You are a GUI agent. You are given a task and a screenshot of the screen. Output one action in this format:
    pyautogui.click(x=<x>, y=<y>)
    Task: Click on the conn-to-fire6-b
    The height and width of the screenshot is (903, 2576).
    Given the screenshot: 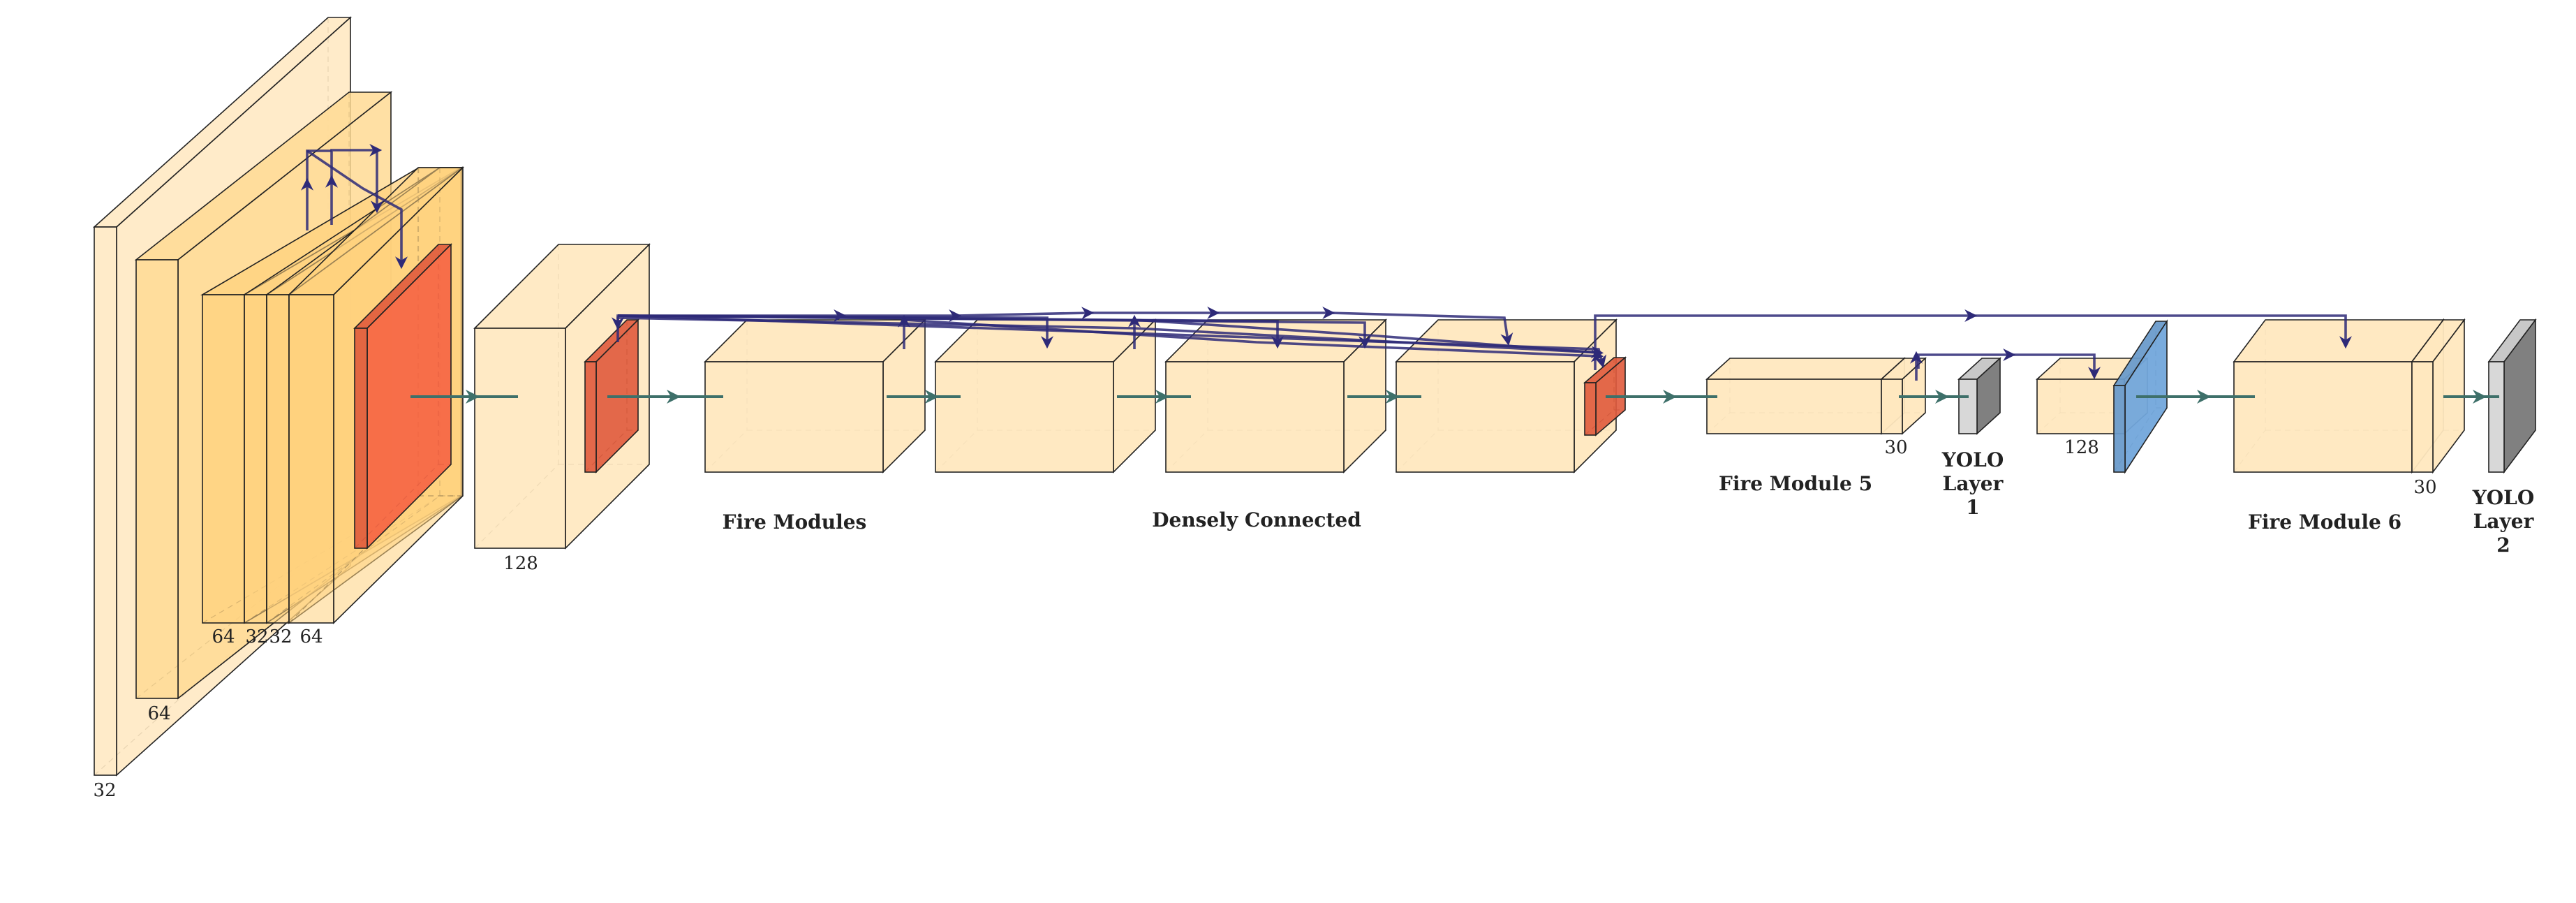 What is the action you would take?
    pyautogui.click(x=2162, y=331)
    